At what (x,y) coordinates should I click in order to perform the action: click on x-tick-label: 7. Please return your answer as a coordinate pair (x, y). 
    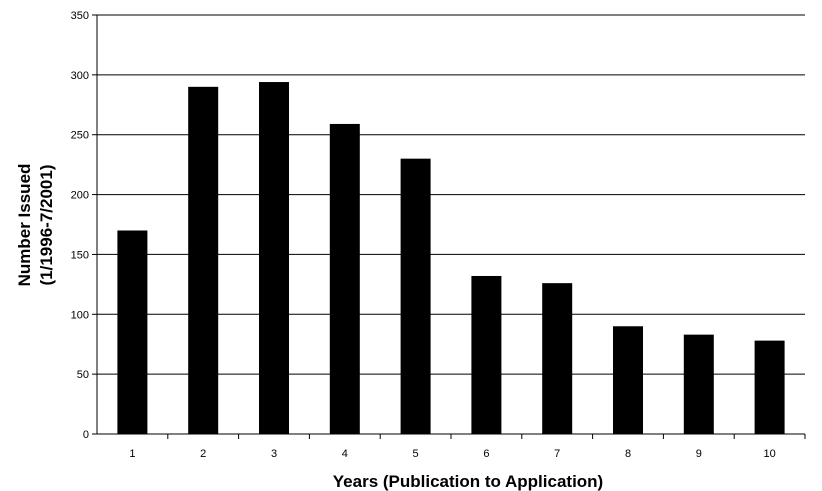
    Looking at the image, I should click on (557, 454).